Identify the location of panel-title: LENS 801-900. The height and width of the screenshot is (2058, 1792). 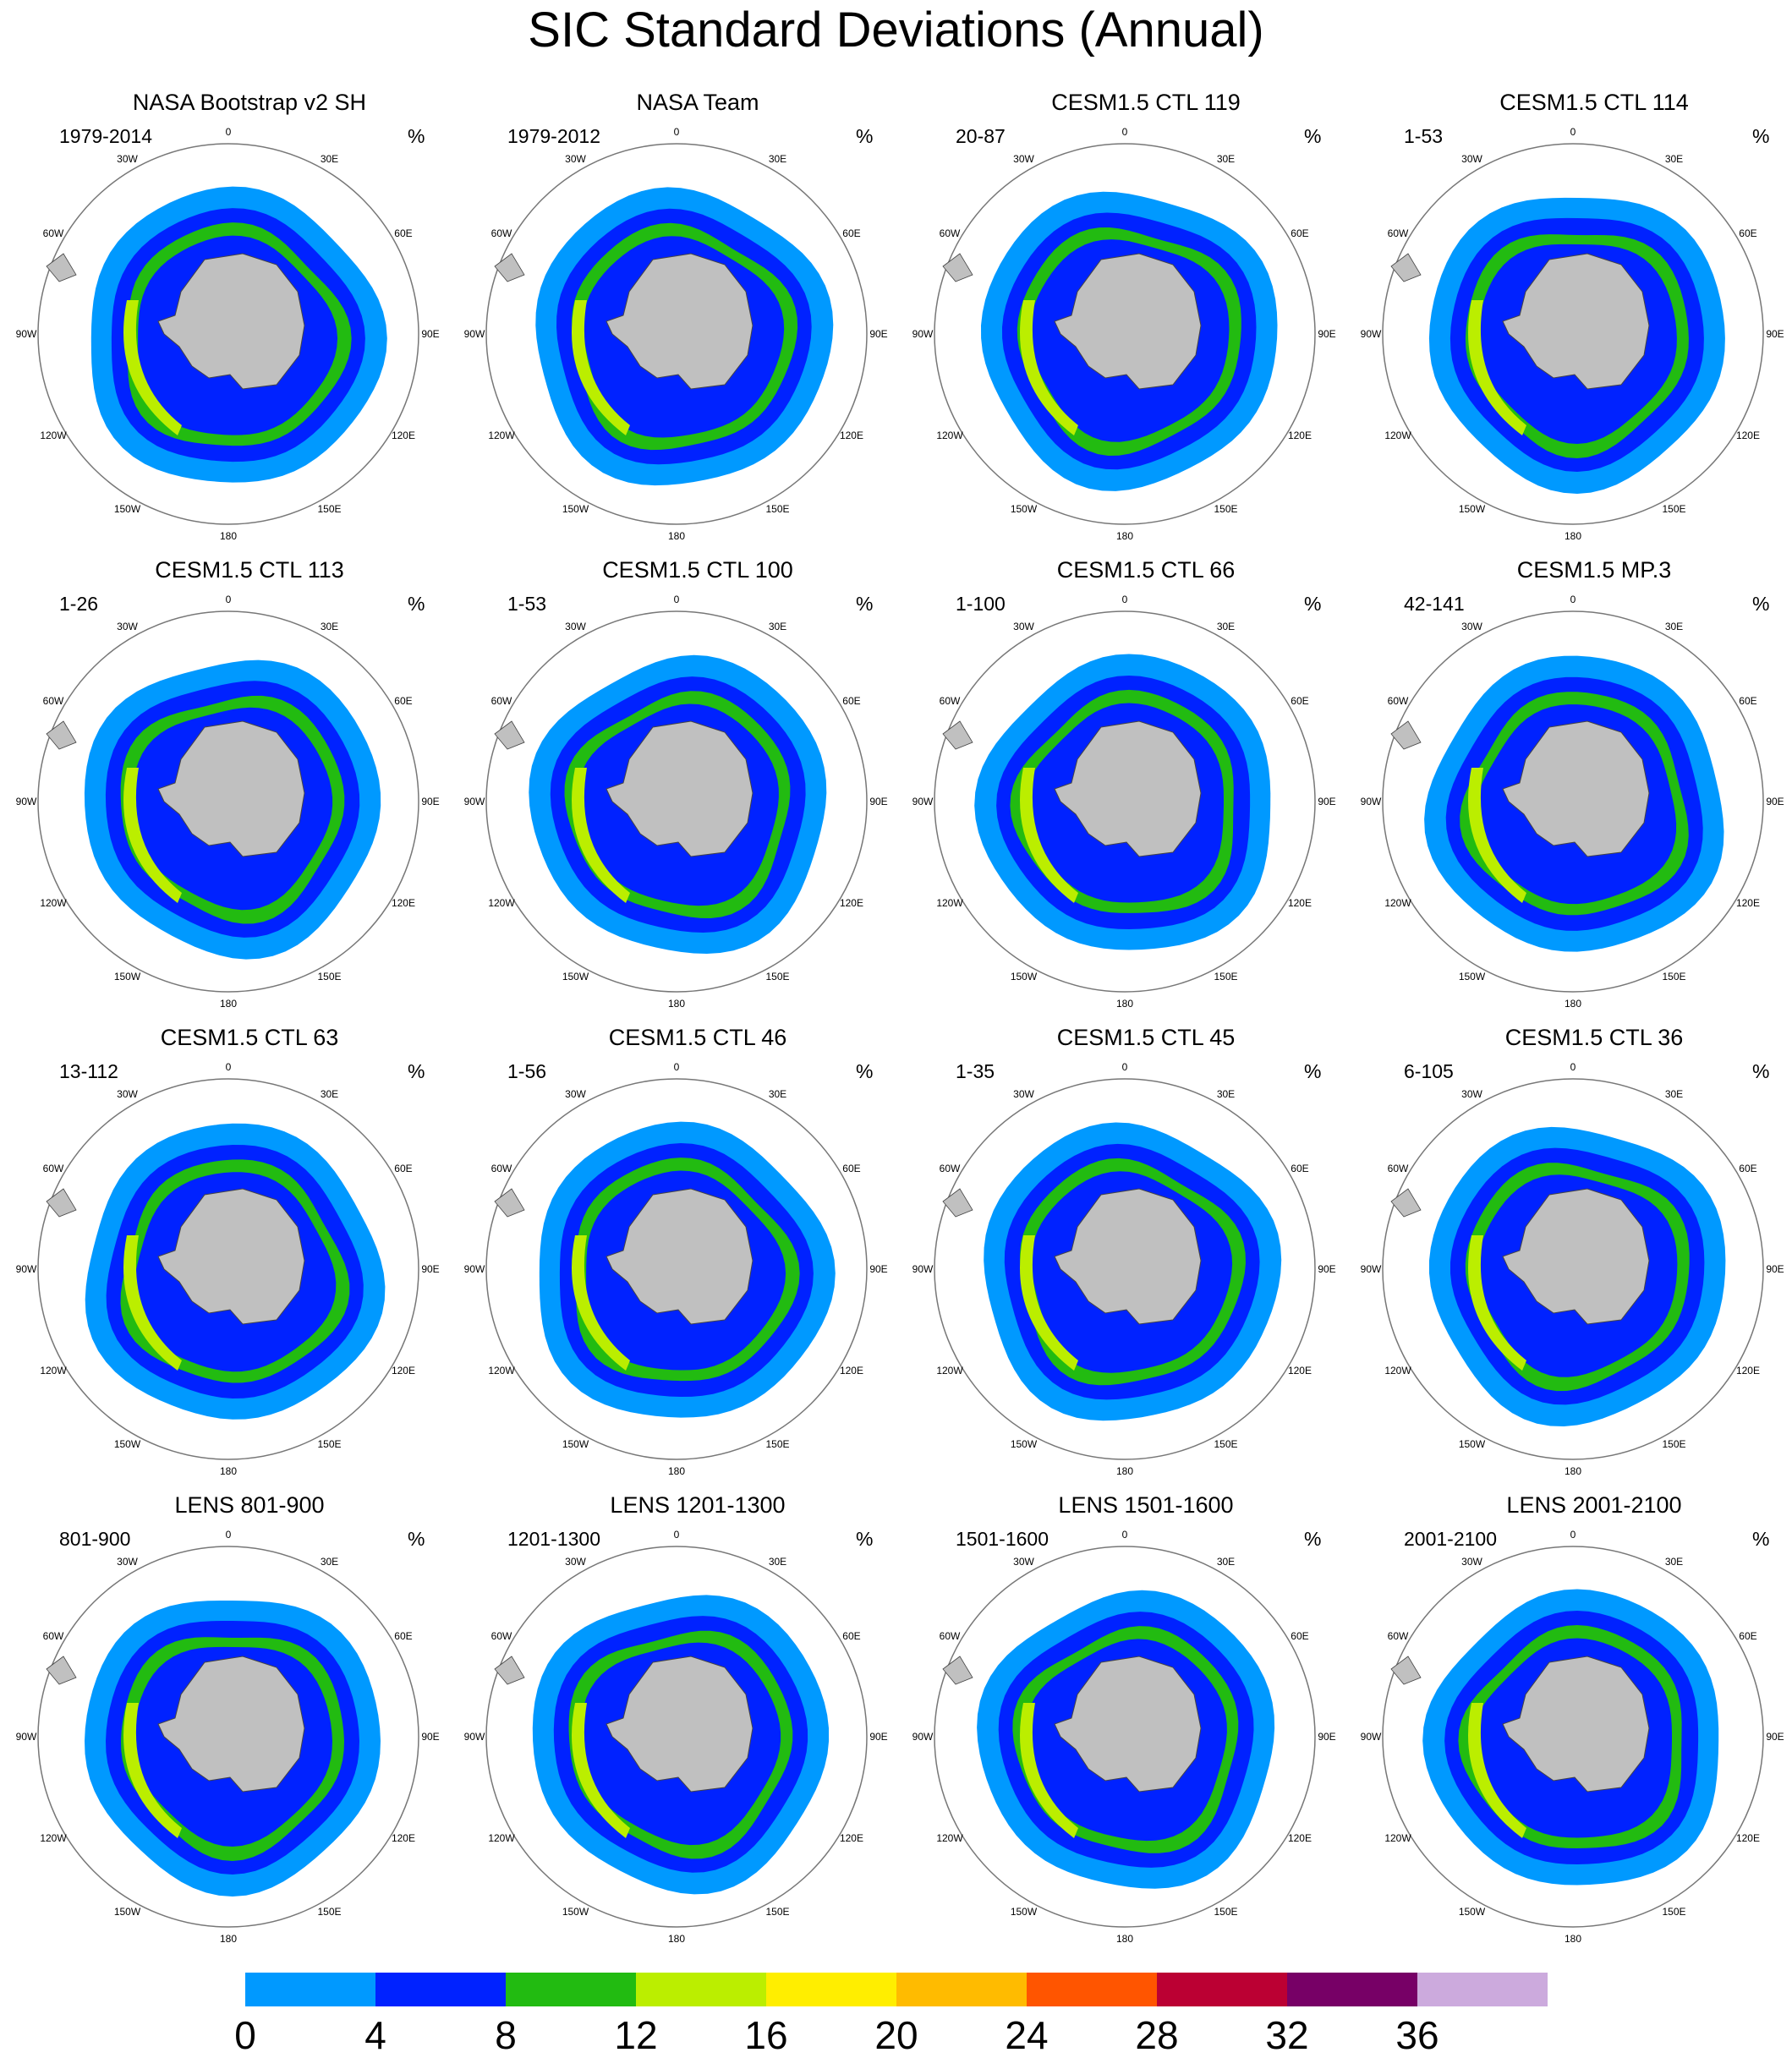
(249, 1505).